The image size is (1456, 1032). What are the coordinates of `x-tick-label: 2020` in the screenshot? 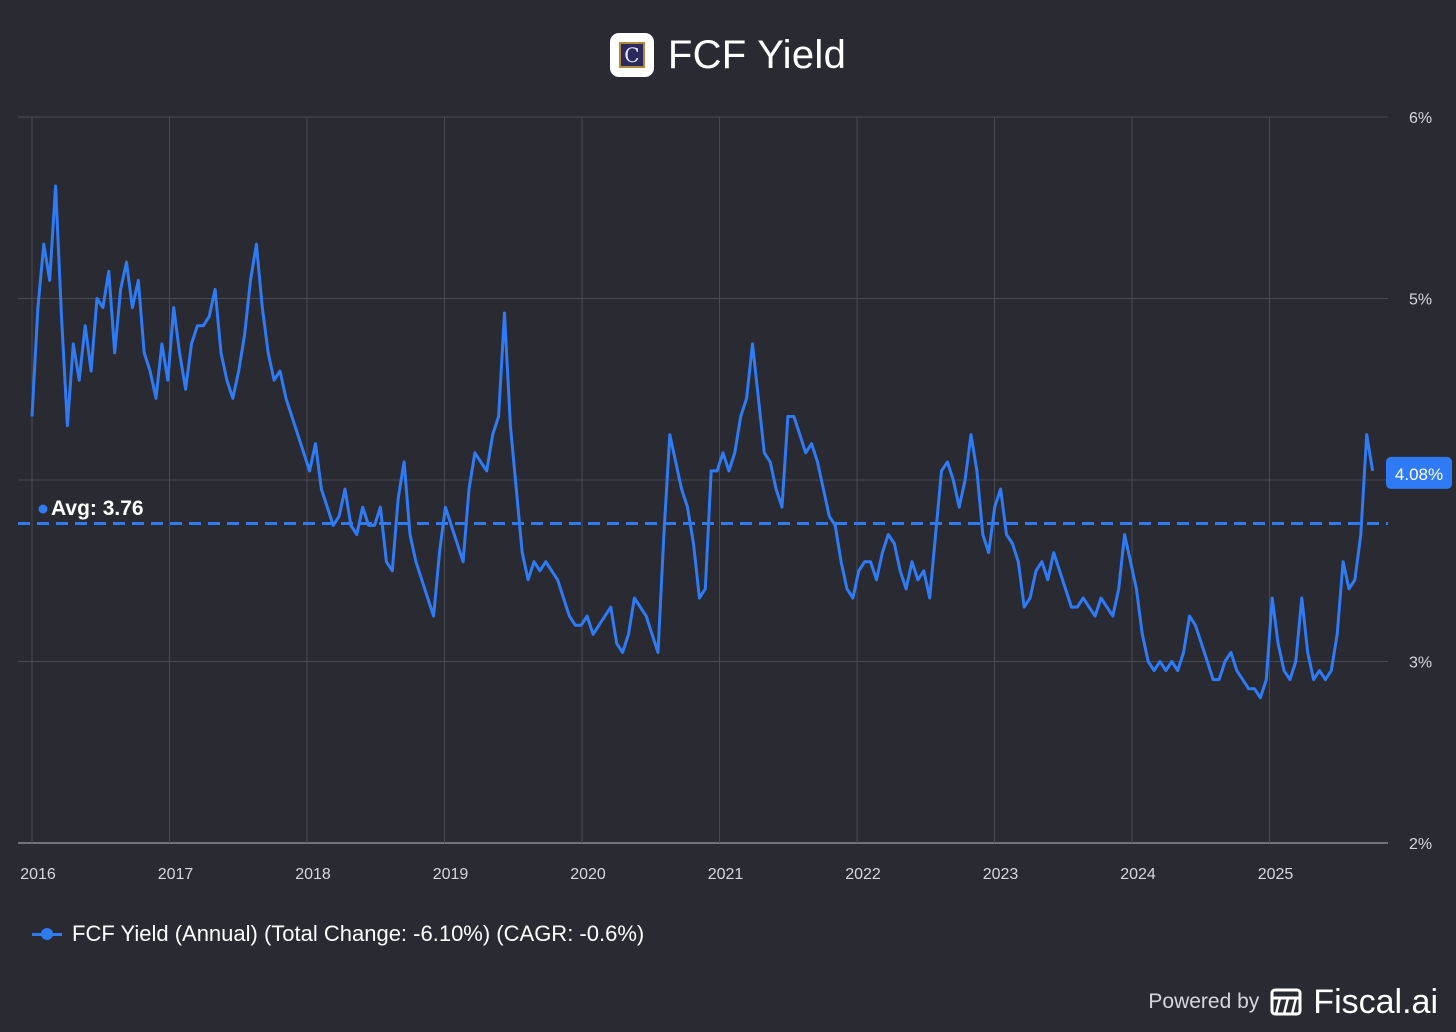 It's located at (588, 874).